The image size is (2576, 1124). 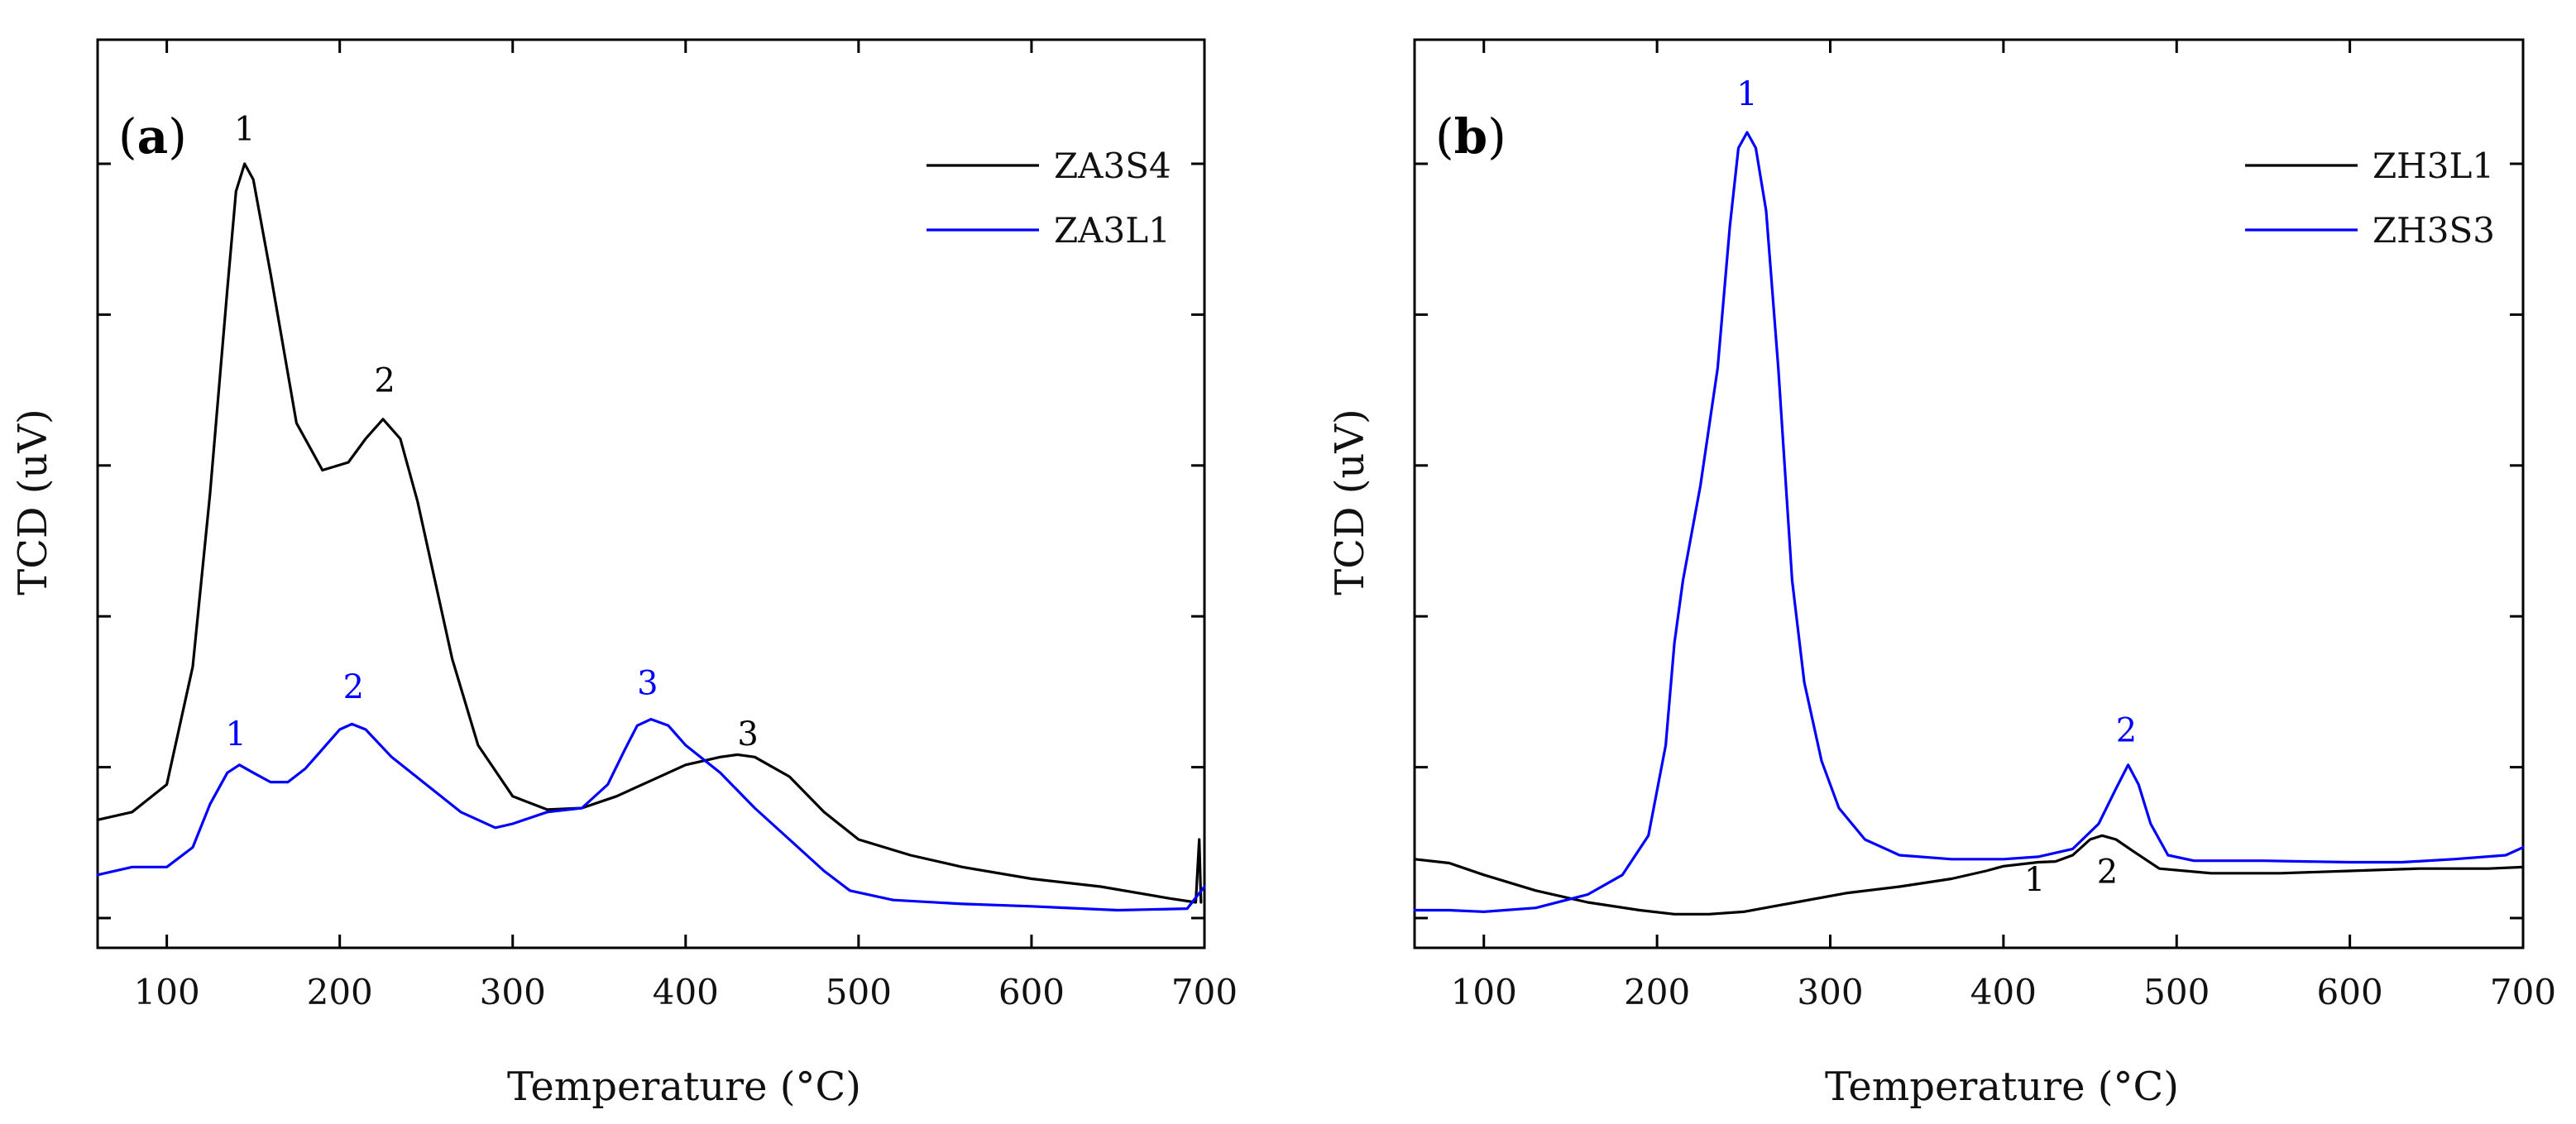 I want to click on series-line-ZA3L1, so click(x=651, y=815).